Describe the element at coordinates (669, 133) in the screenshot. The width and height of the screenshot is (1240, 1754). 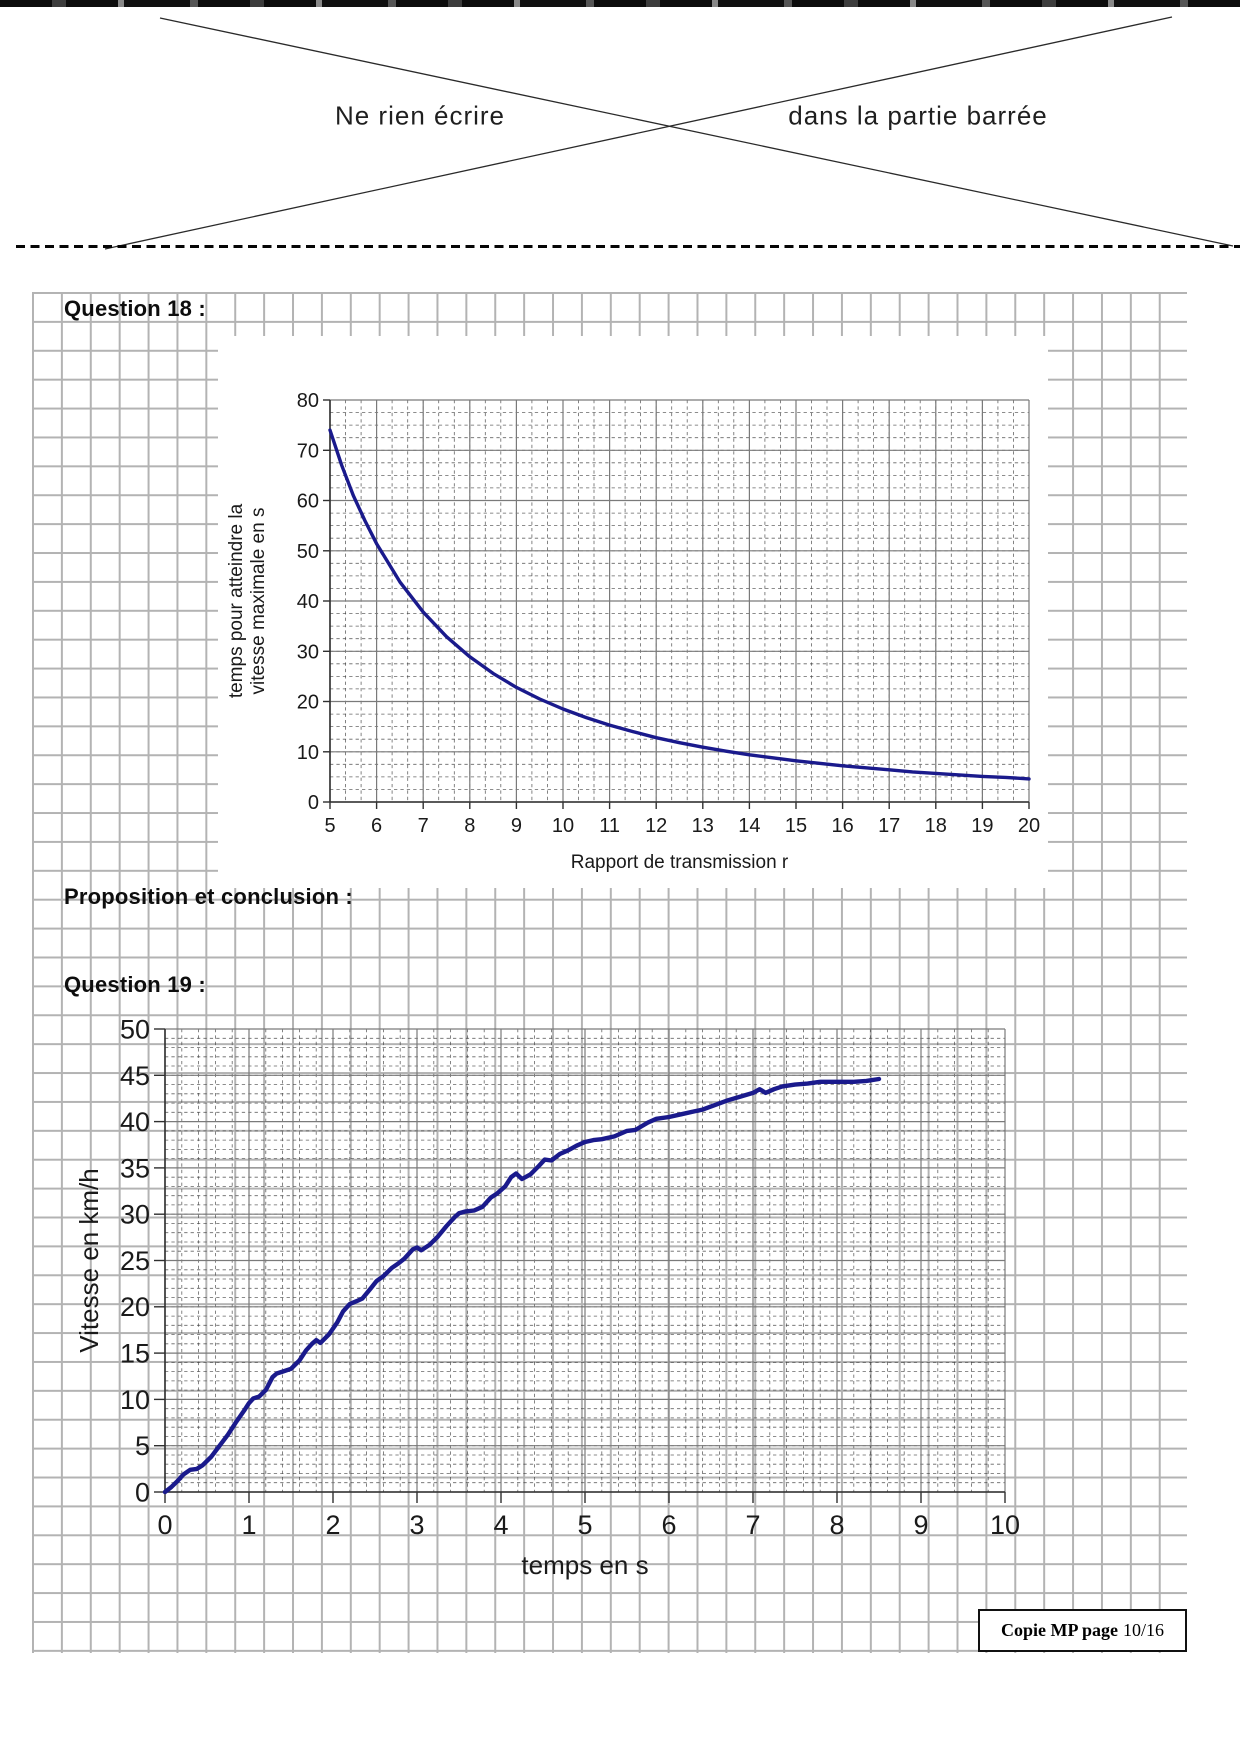
I see `crossed-out-lines` at that location.